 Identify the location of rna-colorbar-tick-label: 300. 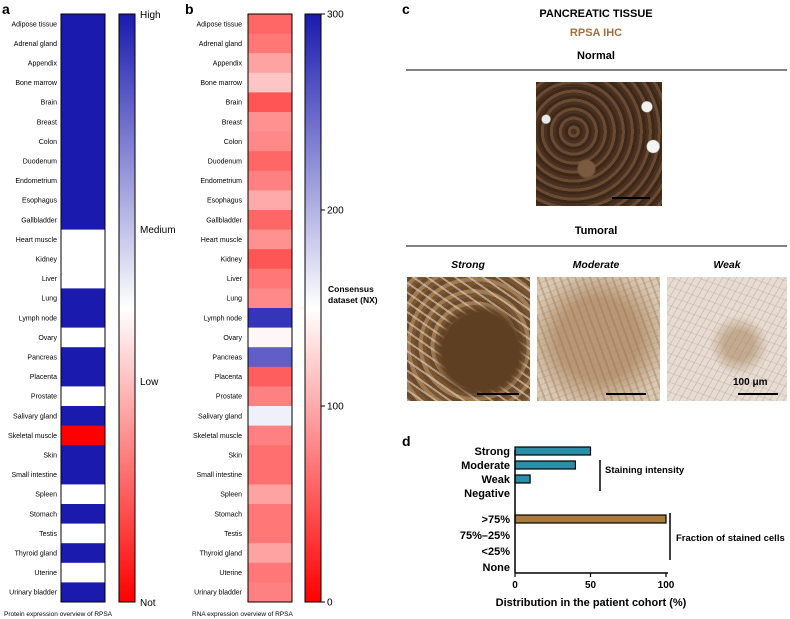
(335, 15).